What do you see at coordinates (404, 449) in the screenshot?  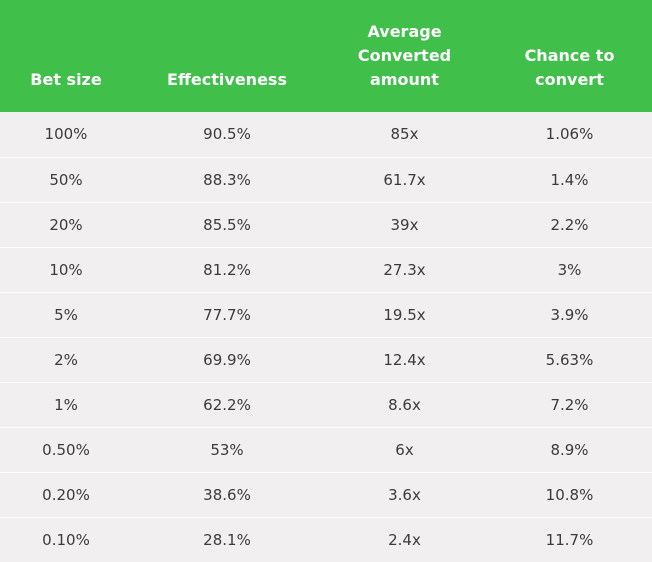 I see `average-converted-amount-cell: 6x` at bounding box center [404, 449].